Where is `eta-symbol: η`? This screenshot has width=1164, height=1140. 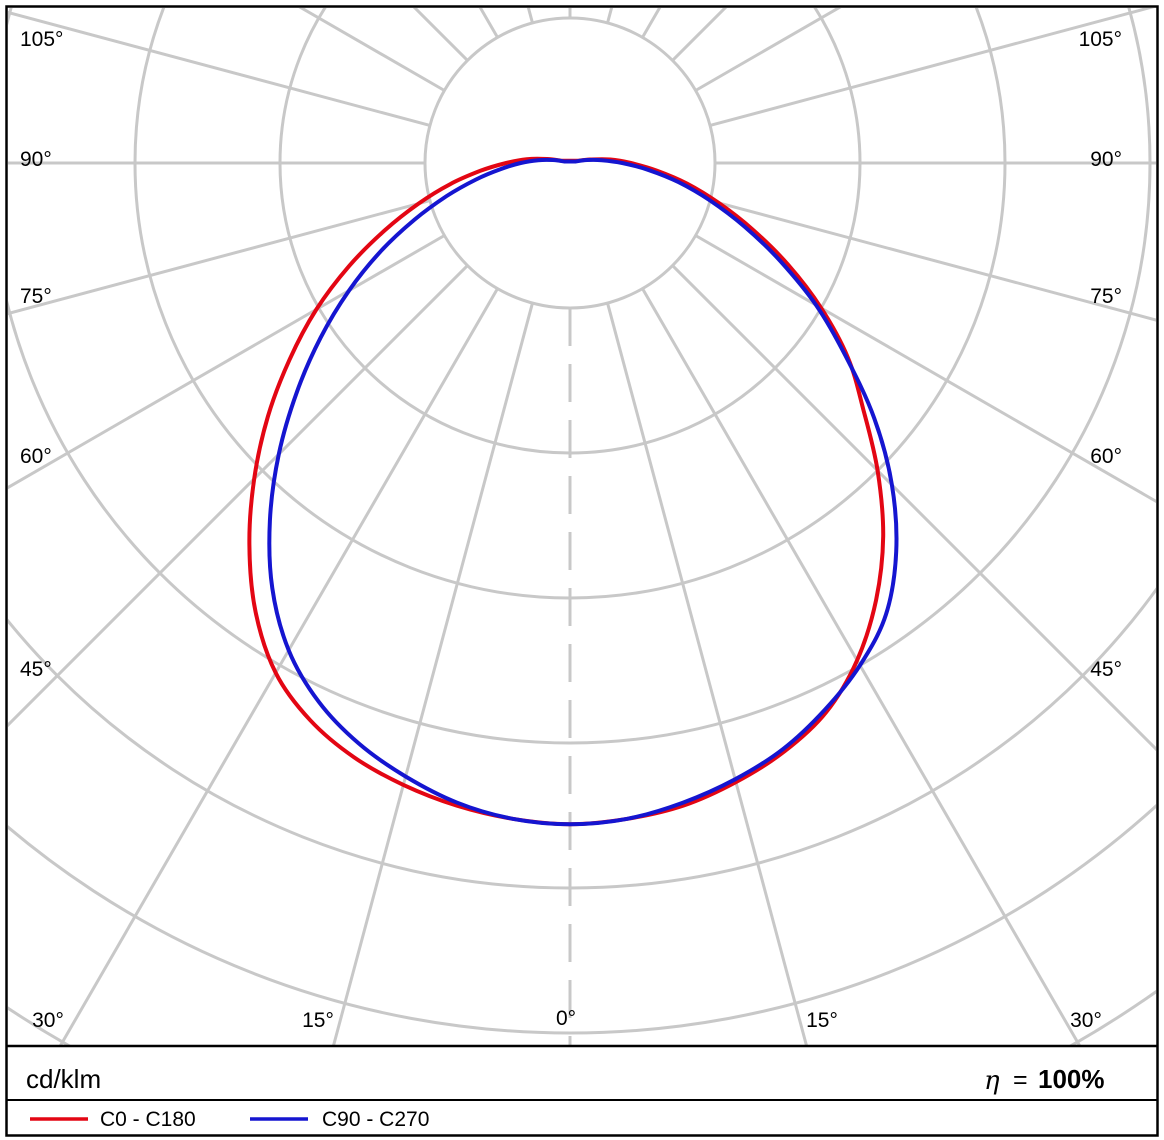 eta-symbol: η is located at coordinates (992, 1081).